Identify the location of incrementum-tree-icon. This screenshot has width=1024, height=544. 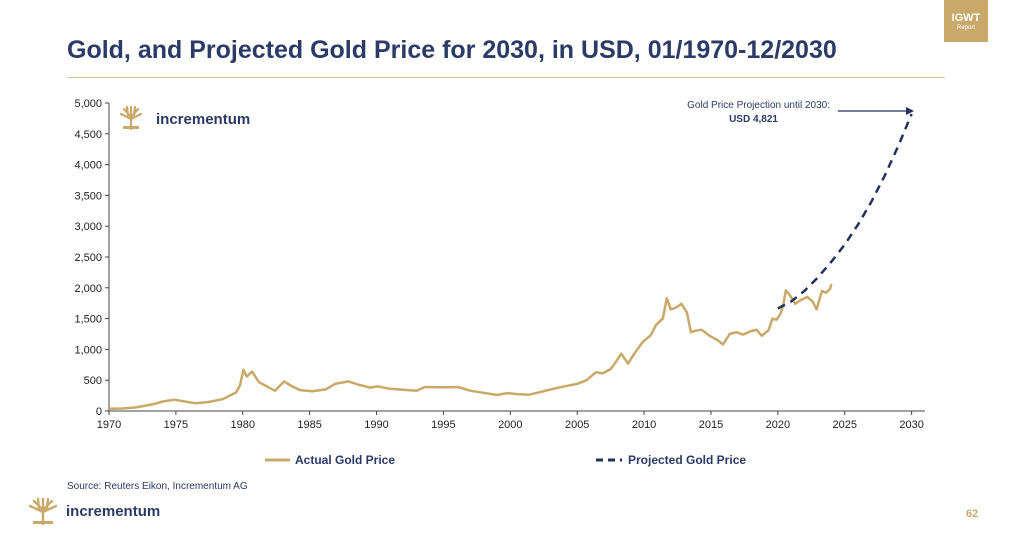
(131, 118).